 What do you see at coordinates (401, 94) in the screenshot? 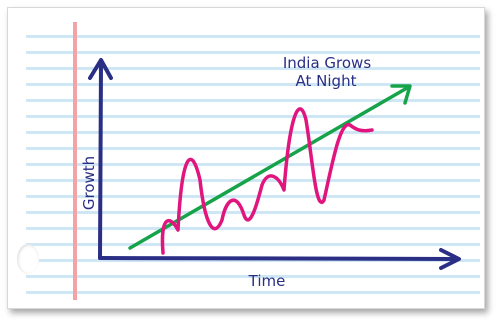
I see `trend-arrowhead` at bounding box center [401, 94].